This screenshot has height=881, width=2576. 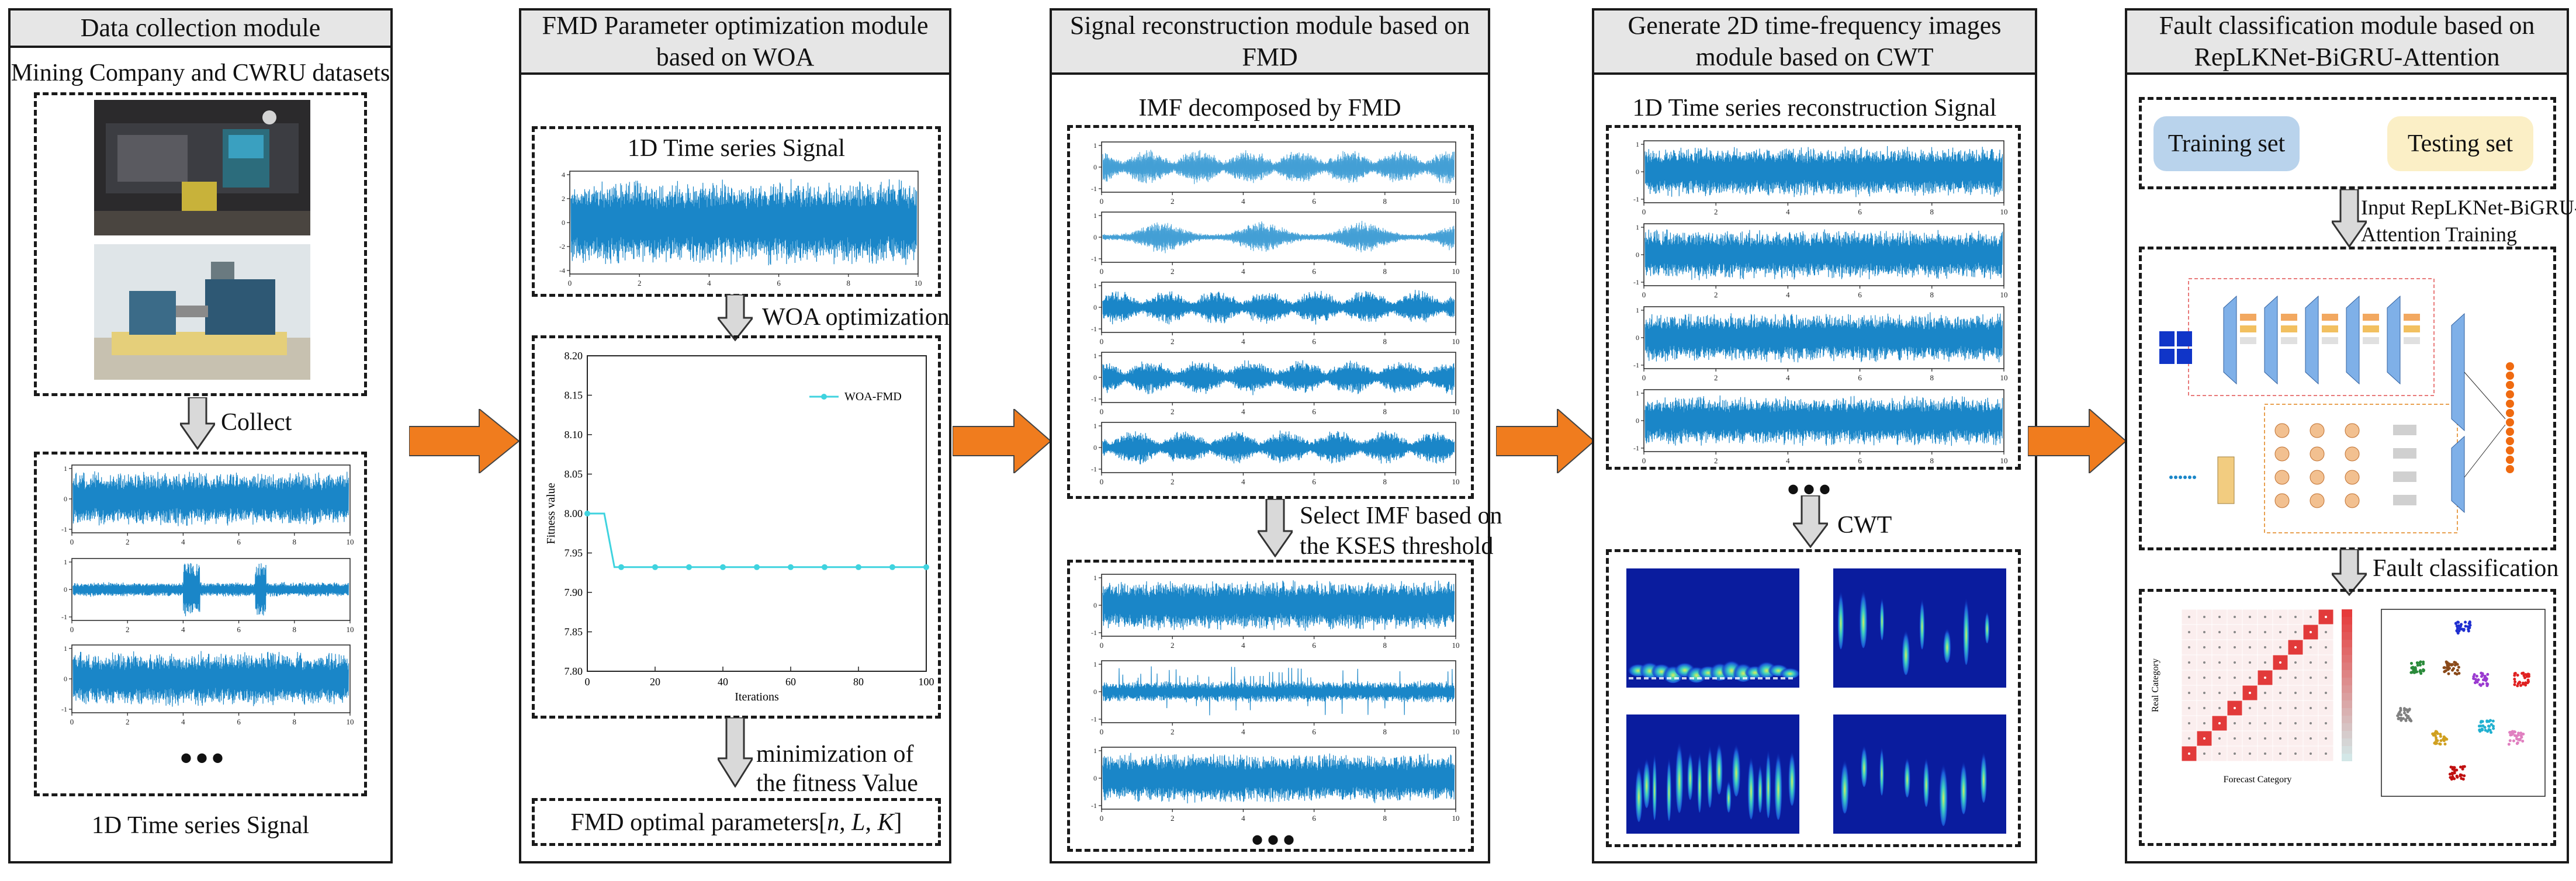 I want to click on svg-text: WOA-FMD, so click(x=873, y=397).